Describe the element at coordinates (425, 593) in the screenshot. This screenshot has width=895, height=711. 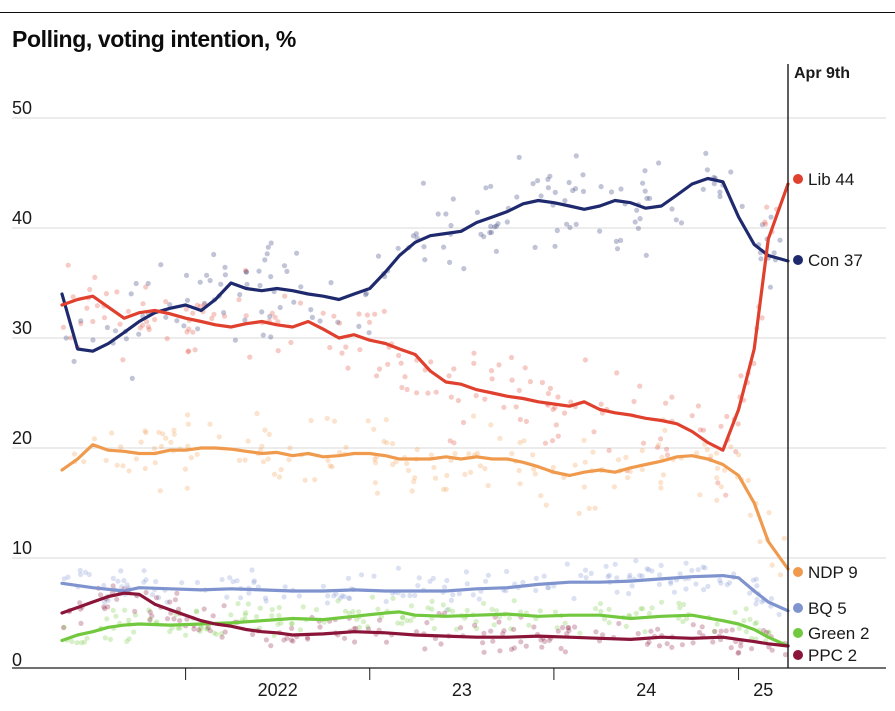
I see `trend-line-bq` at that location.